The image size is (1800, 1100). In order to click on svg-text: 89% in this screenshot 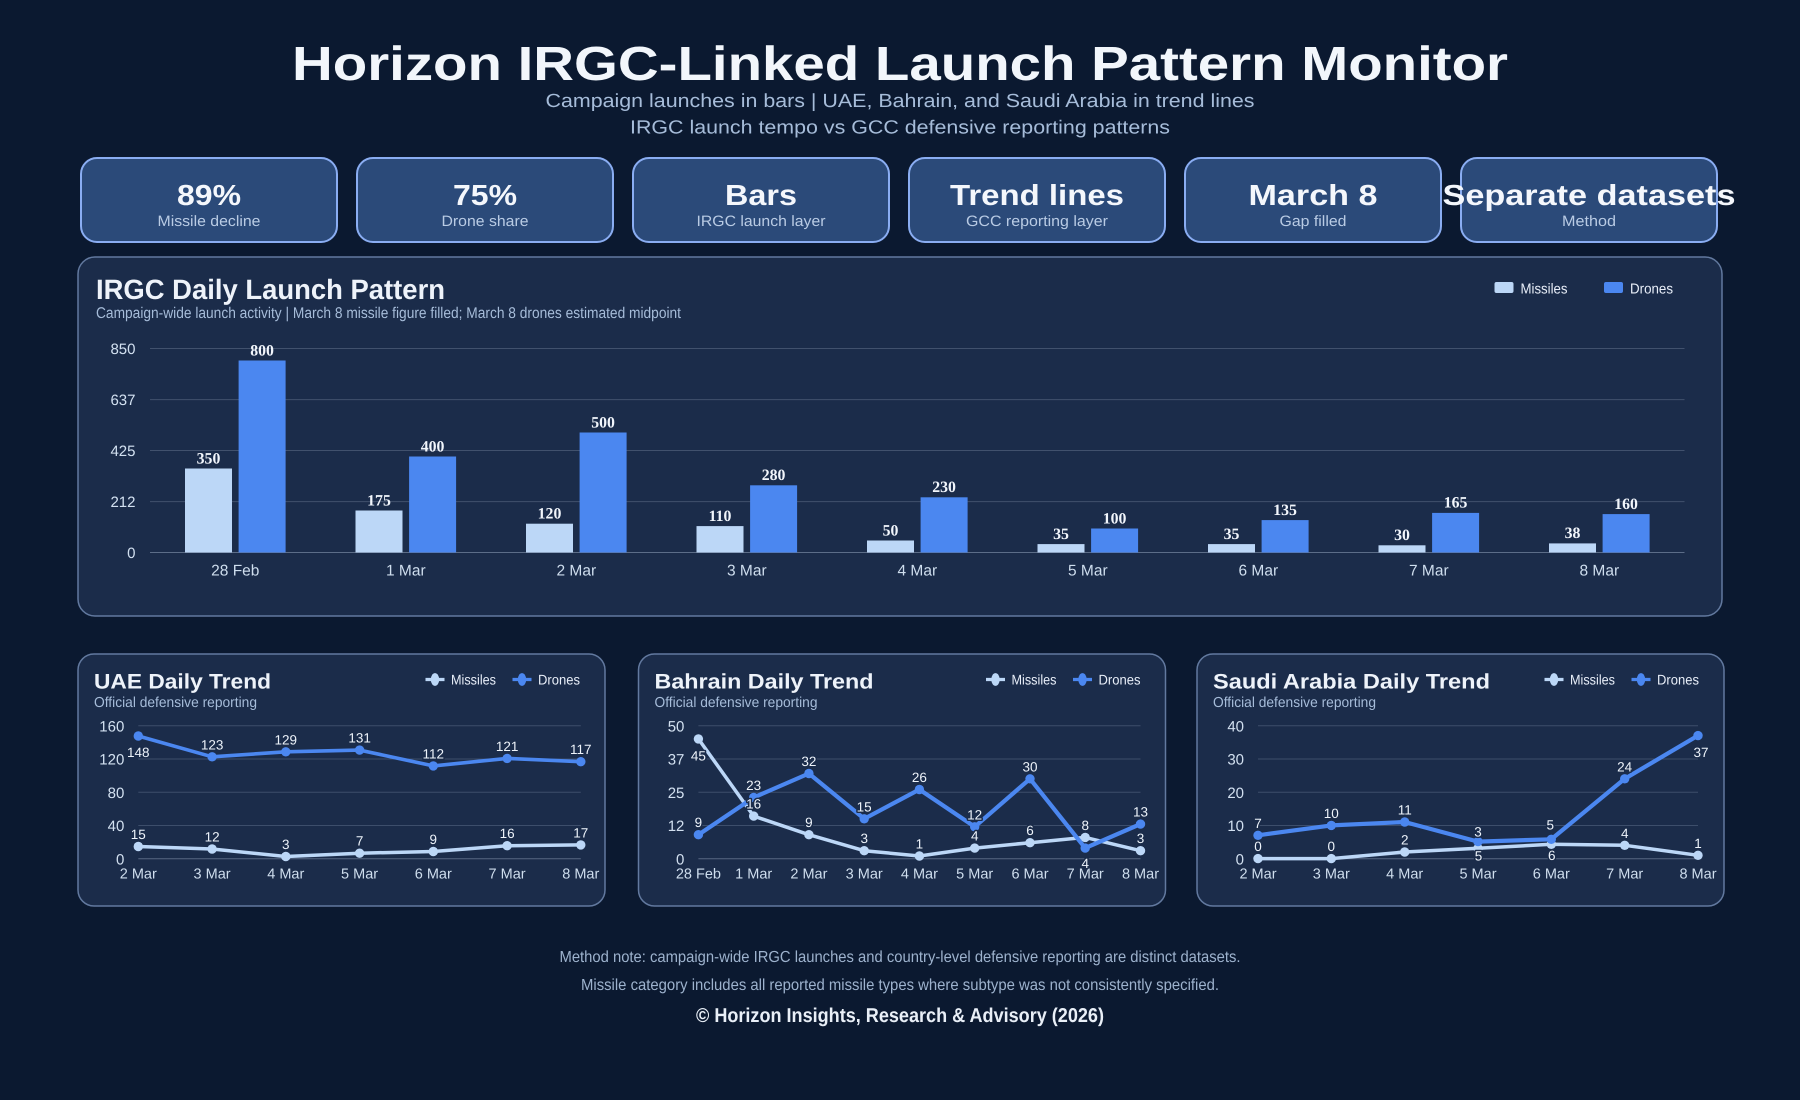, I will do `click(209, 196)`.